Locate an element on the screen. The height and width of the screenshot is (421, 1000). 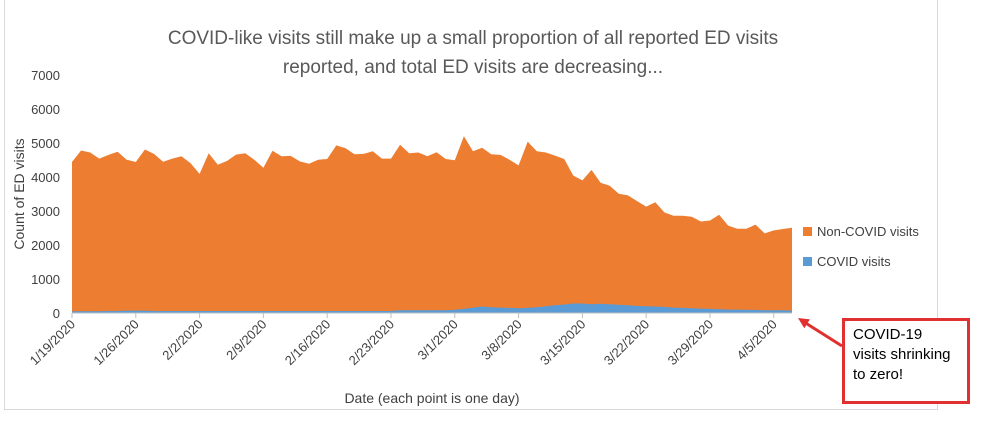
x-axis-title: Date (each point is one day) is located at coordinates (431, 398).